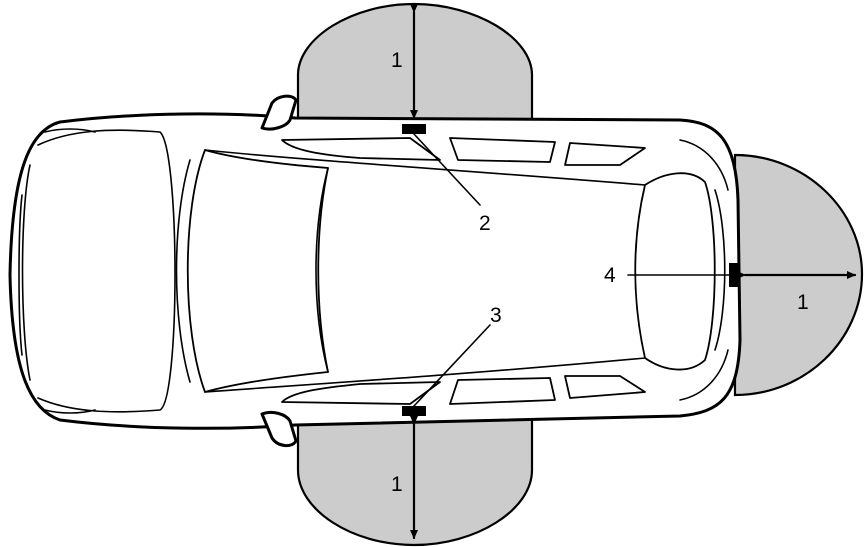  Describe the element at coordinates (704, 375) in the screenshot. I see `rear-body-bottom` at that location.